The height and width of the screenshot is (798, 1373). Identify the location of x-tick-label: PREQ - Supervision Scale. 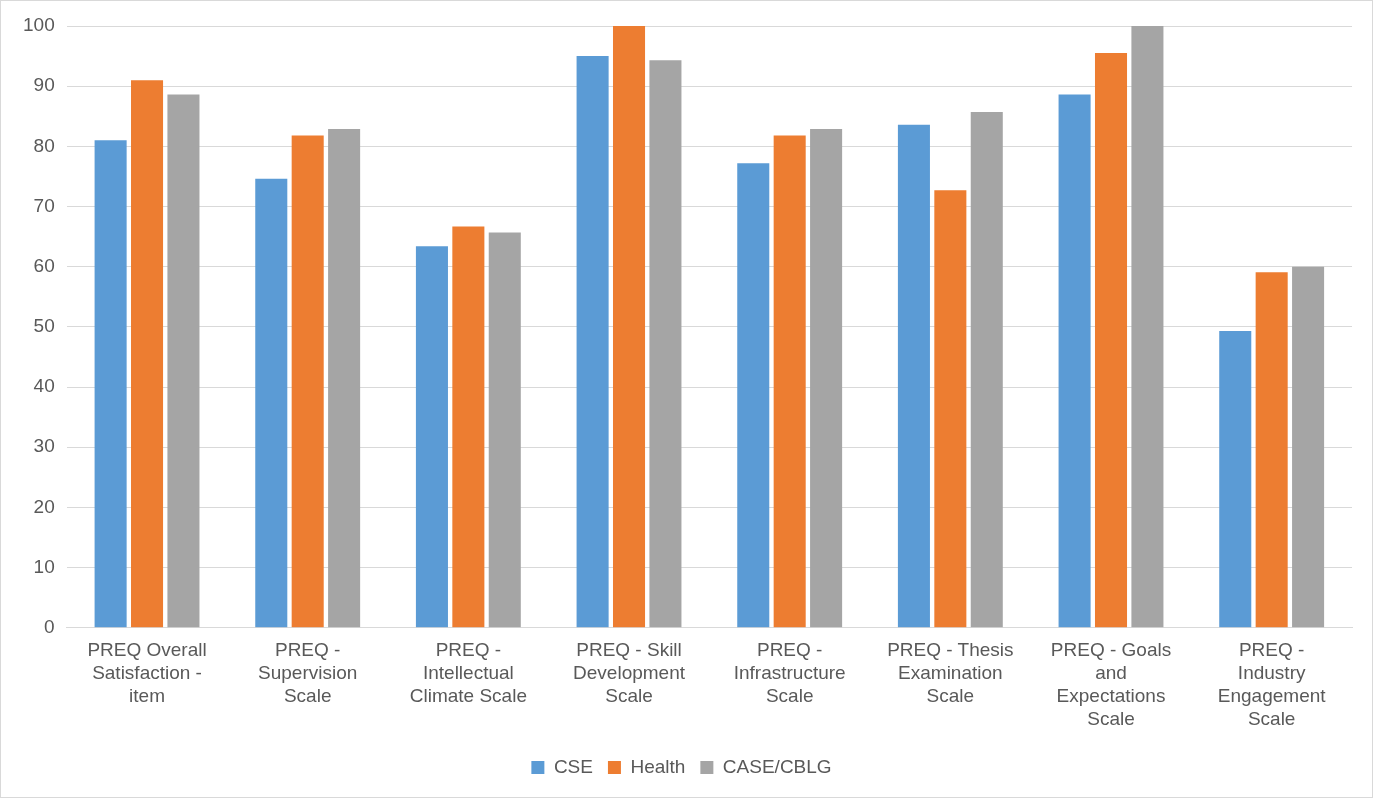
(308, 673).